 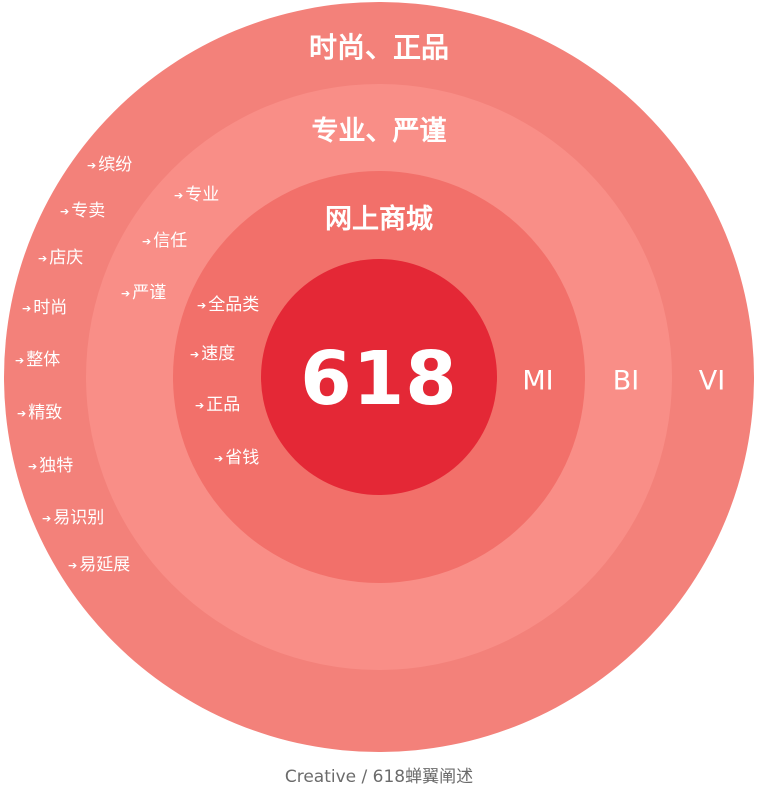 I want to click on inner-ring-item: ➔ 省钱, so click(x=237, y=458).